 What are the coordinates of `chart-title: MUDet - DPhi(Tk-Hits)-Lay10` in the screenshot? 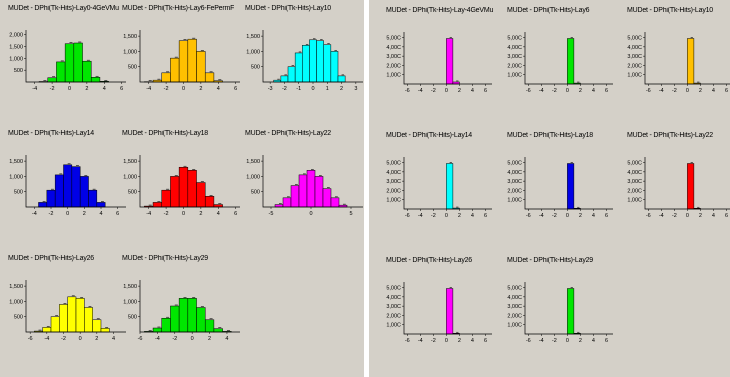 It's located at (288, 8).